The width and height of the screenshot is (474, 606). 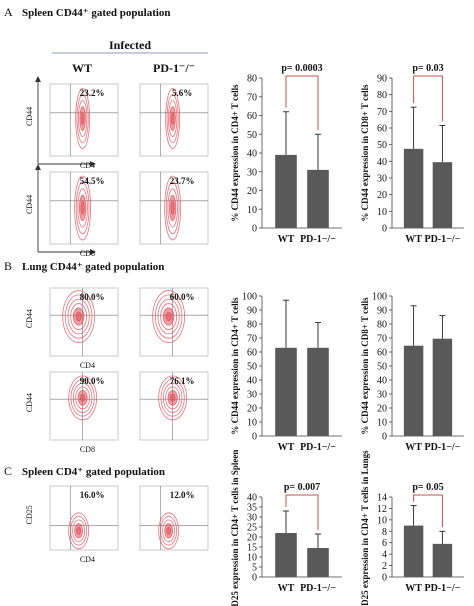 What do you see at coordinates (84, 266) in the screenshot?
I see `section-b-header: B Lung CD44⁺ gated population` at bounding box center [84, 266].